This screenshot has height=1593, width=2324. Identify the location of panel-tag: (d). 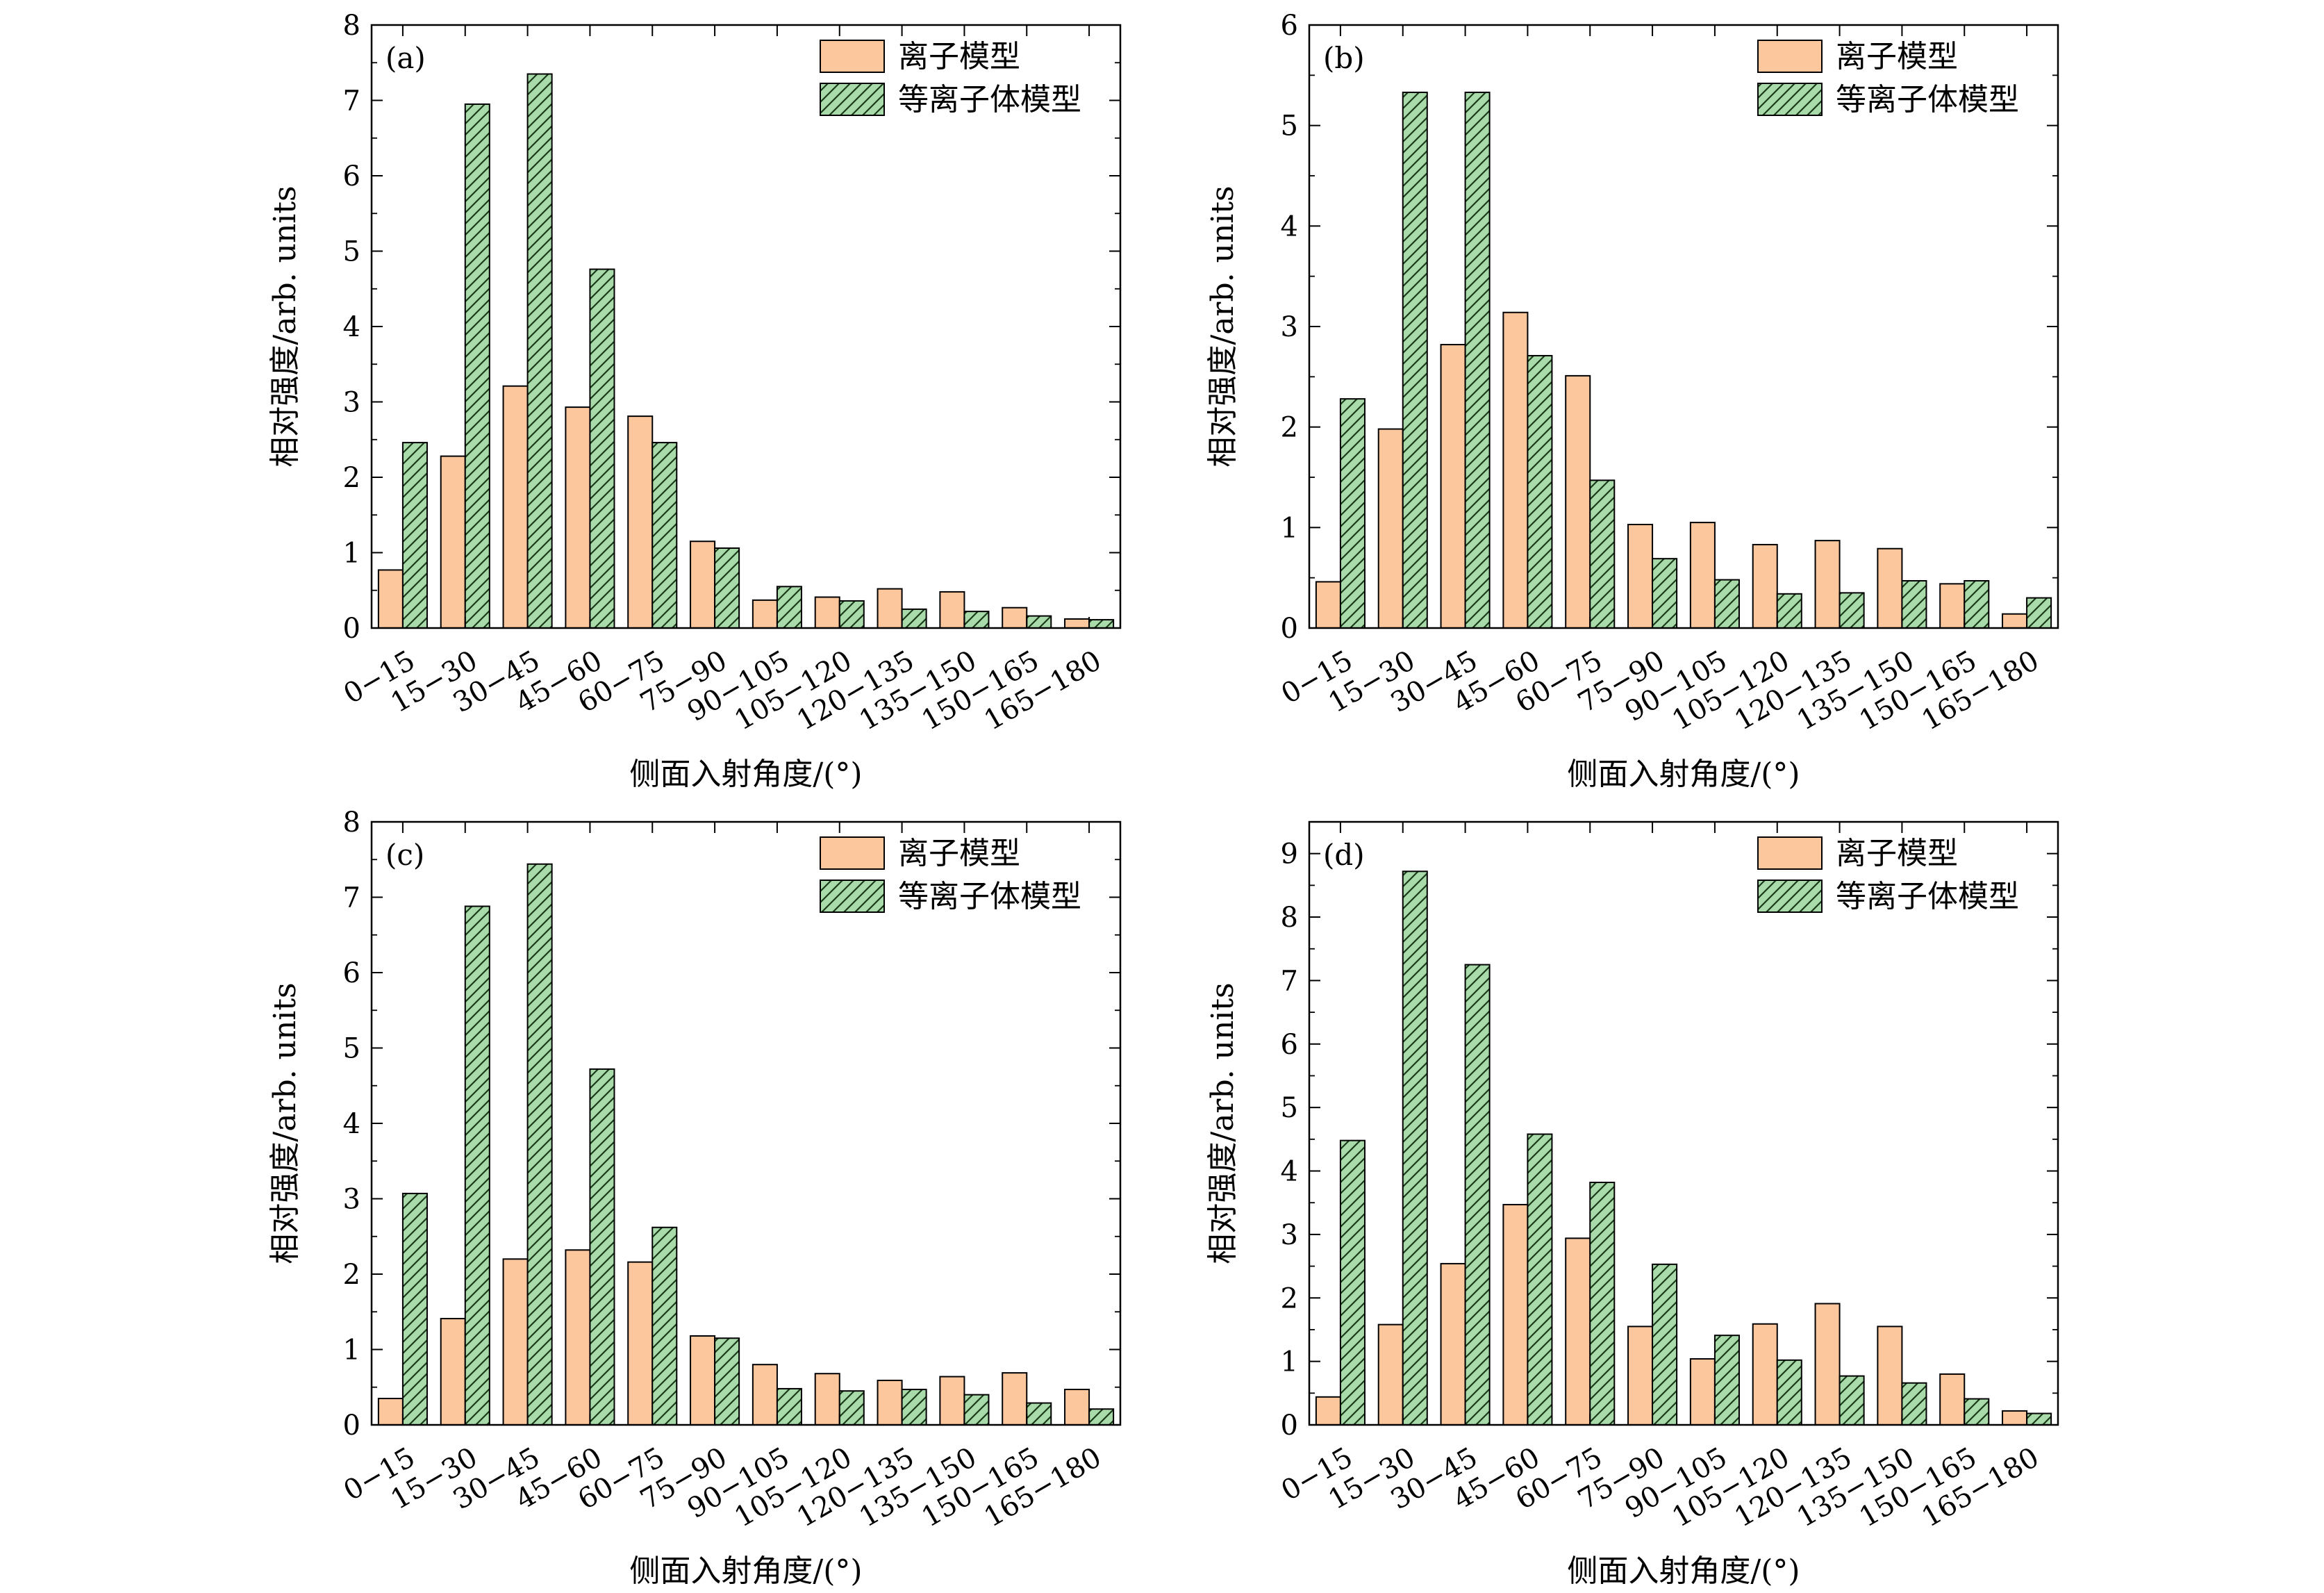
(1344, 855).